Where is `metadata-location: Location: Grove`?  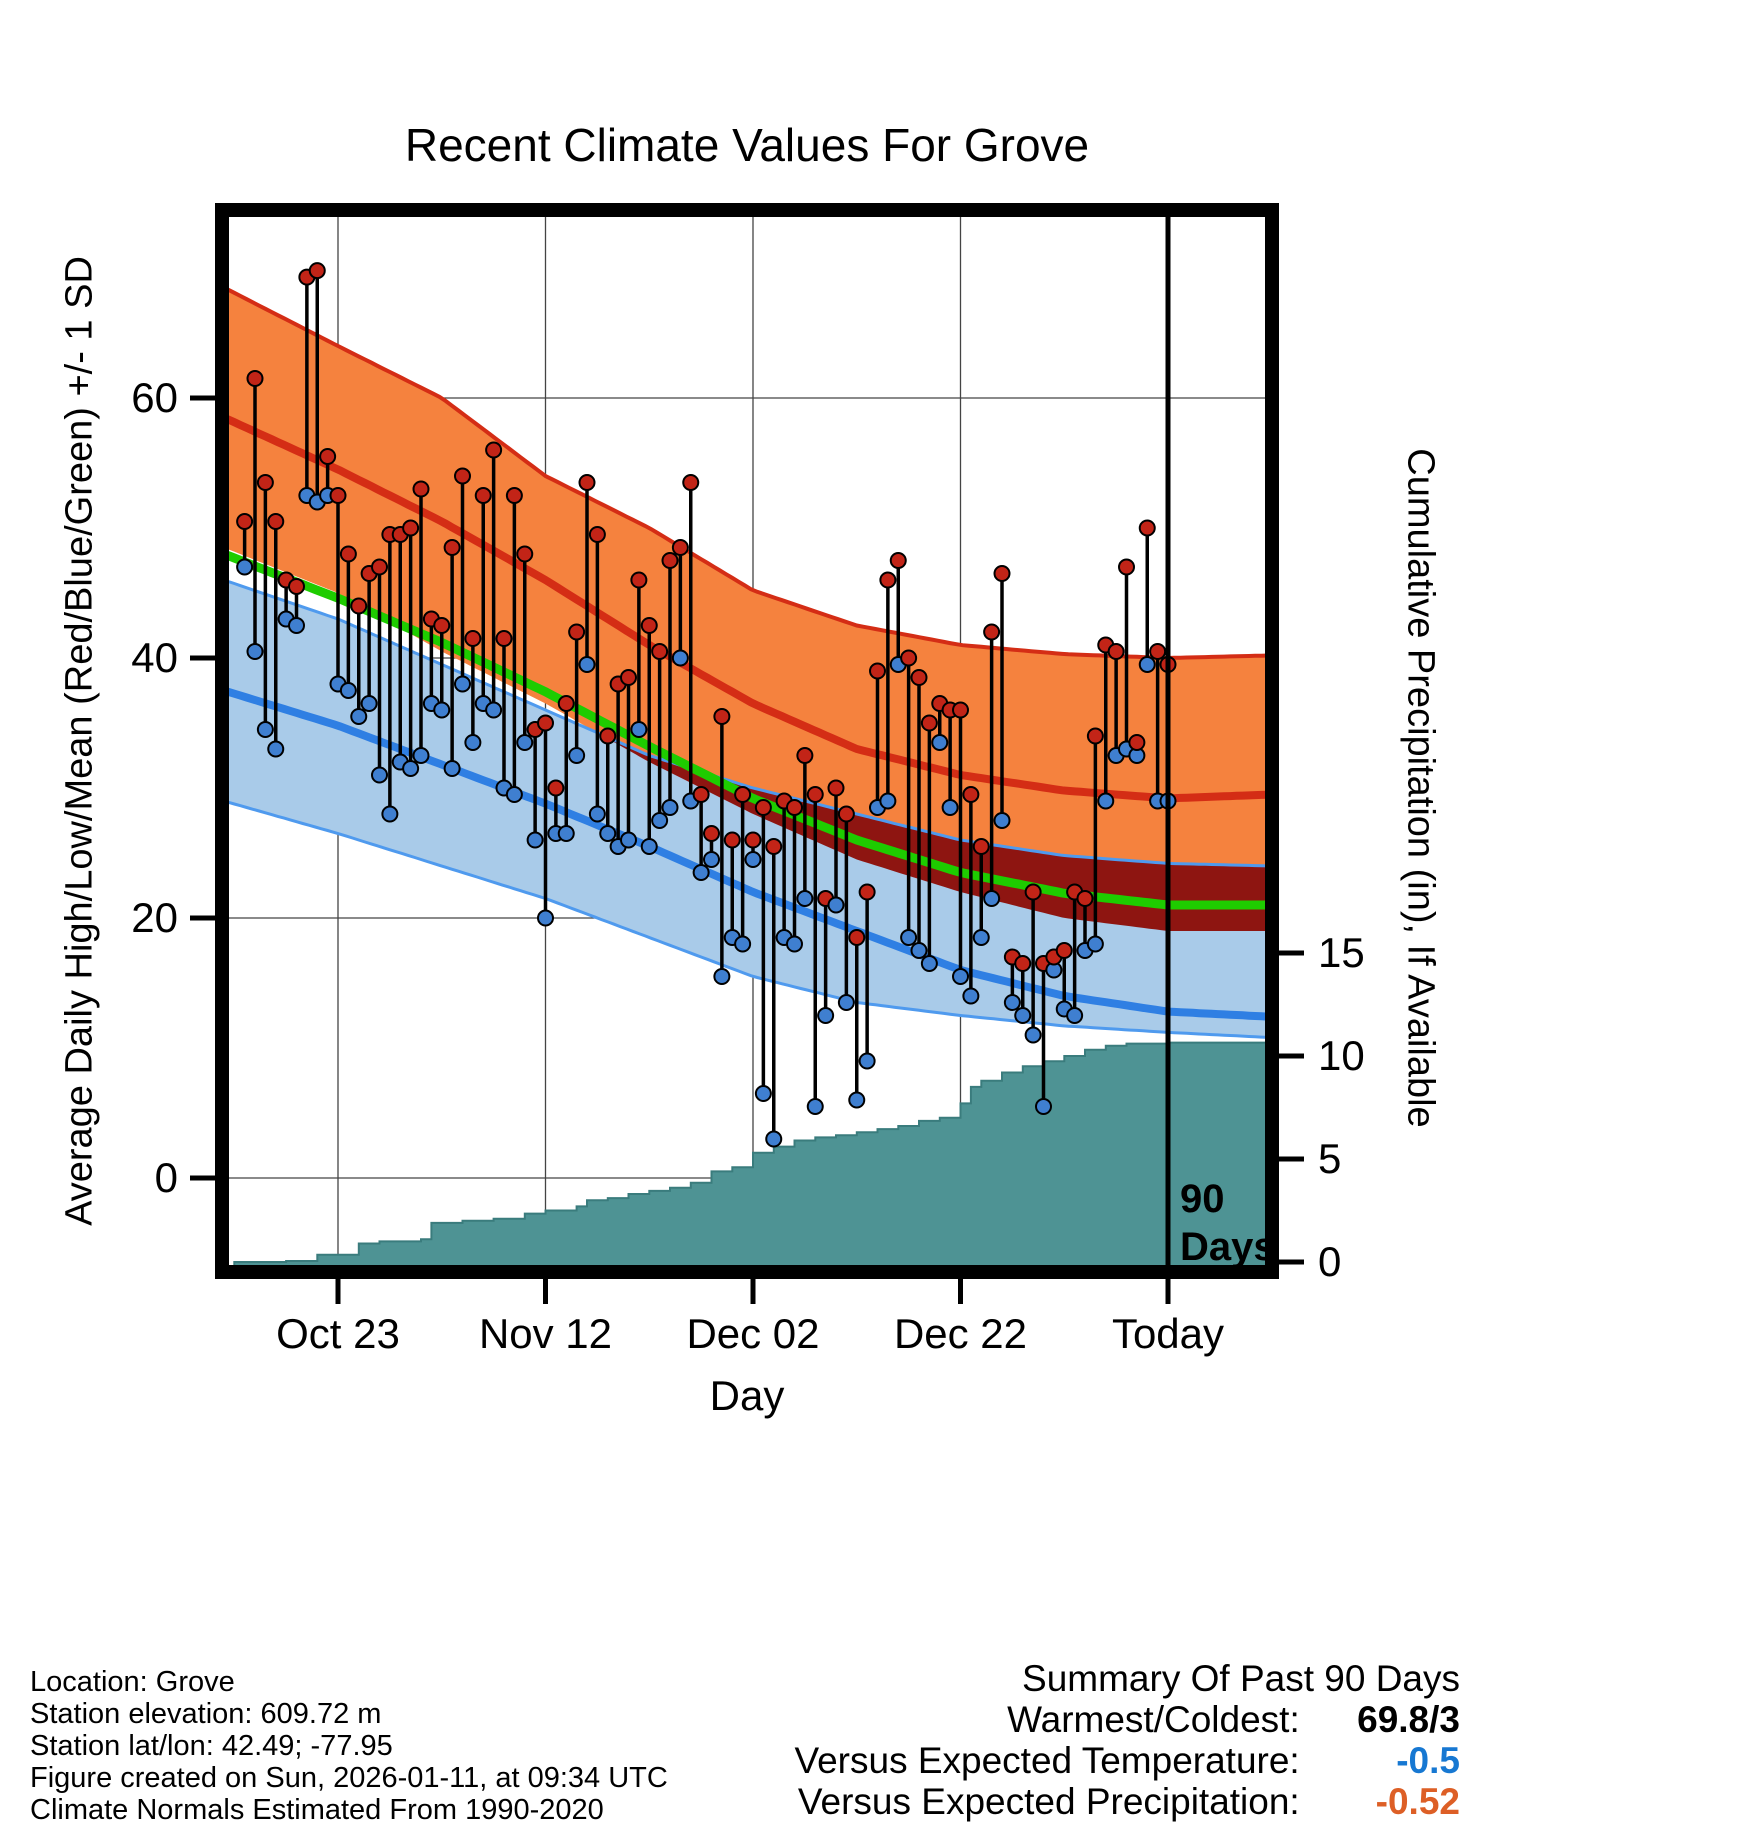
metadata-location: Location: Grove is located at coordinates (132, 1682).